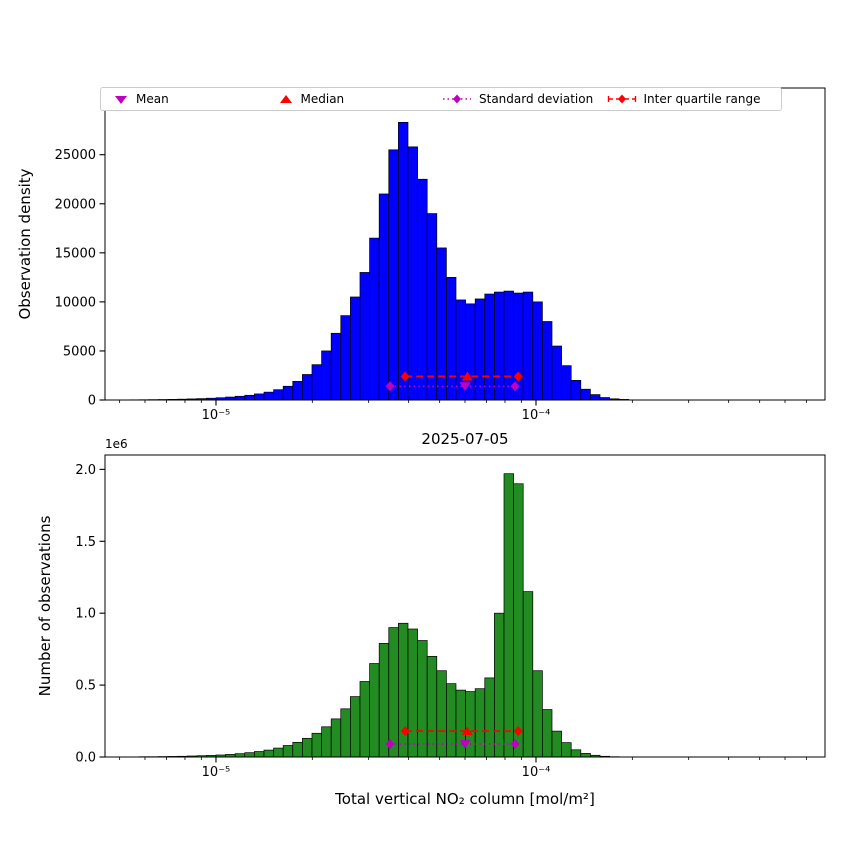 This screenshot has height=850, width=850. I want to click on y-tick-label: 1.5, so click(85, 542).